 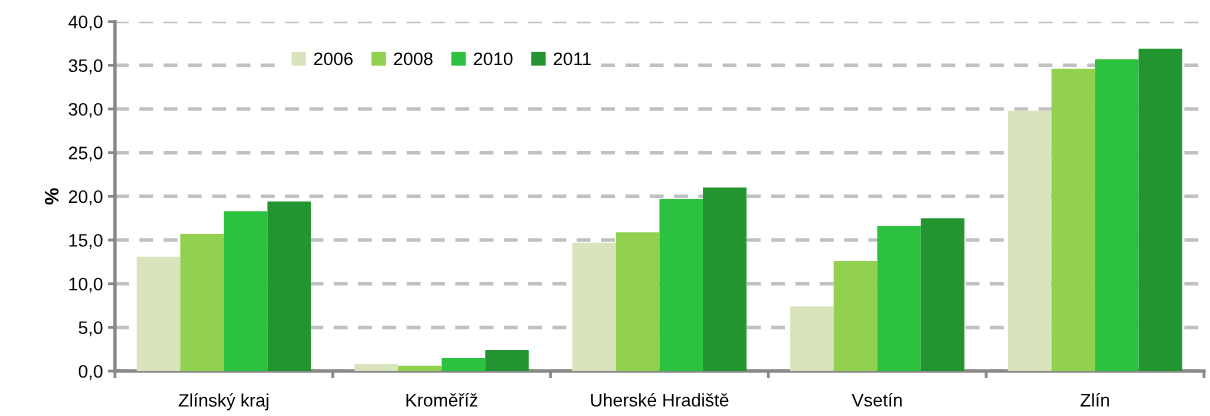 I want to click on y-axis-title: %, so click(x=51, y=196).